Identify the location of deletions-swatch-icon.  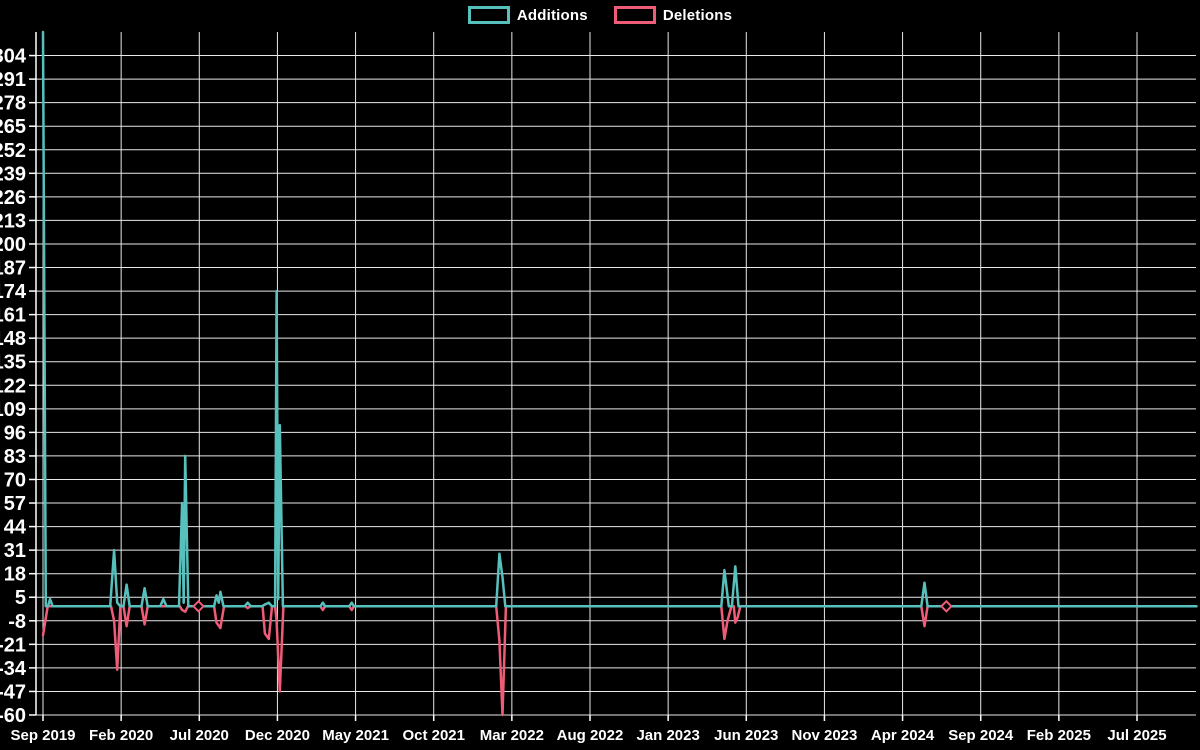
(634, 15).